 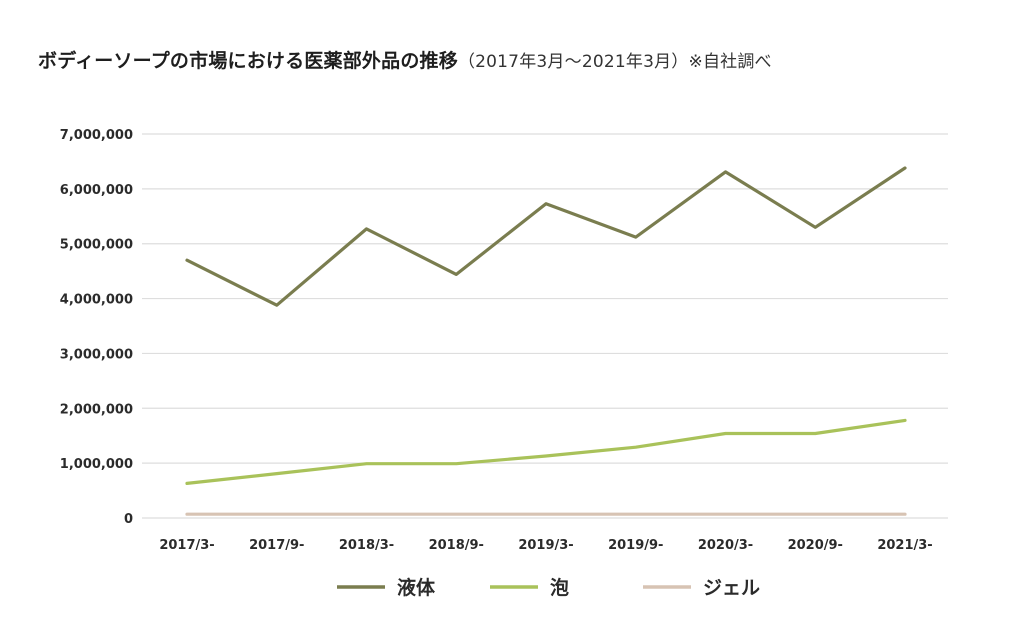 I want to click on y-tick-label: 7,000,000, so click(x=96, y=135).